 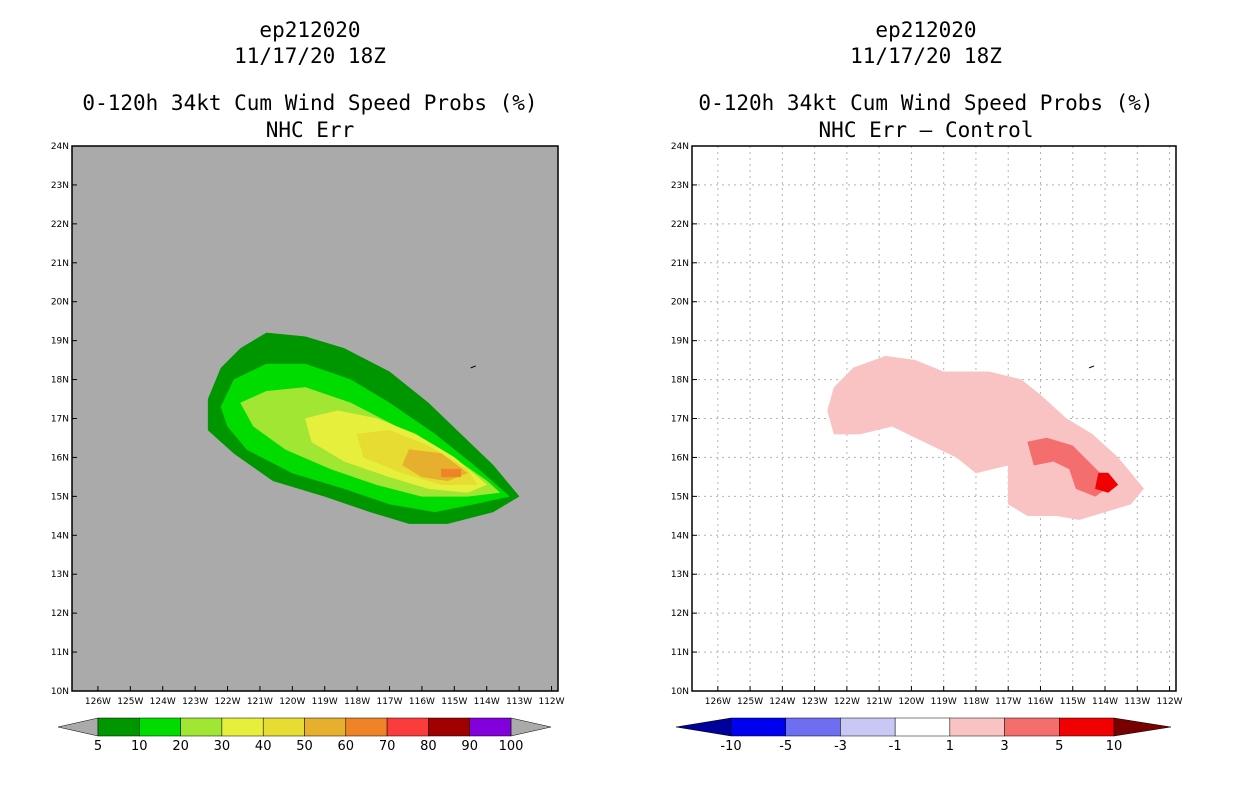 I want to click on right-title-product: 0-120h 34kt Cum Wind Speed Probs (%), so click(x=926, y=103).